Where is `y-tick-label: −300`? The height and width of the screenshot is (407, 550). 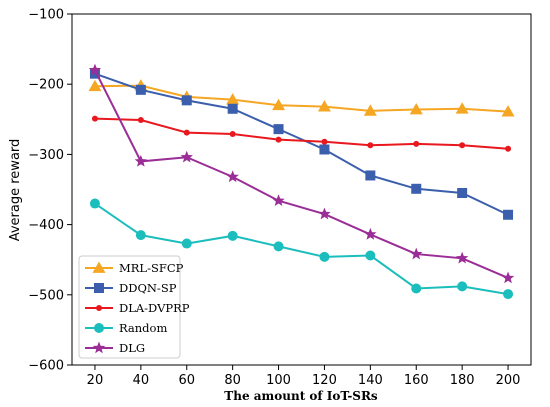 y-tick-label: −300 is located at coordinates (46, 155).